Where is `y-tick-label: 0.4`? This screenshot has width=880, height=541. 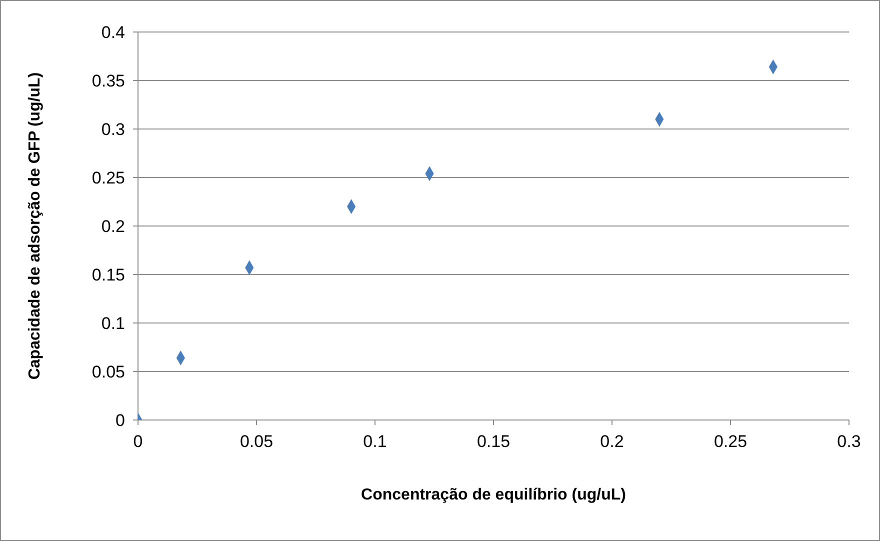
y-tick-label: 0.4 is located at coordinates (113, 32).